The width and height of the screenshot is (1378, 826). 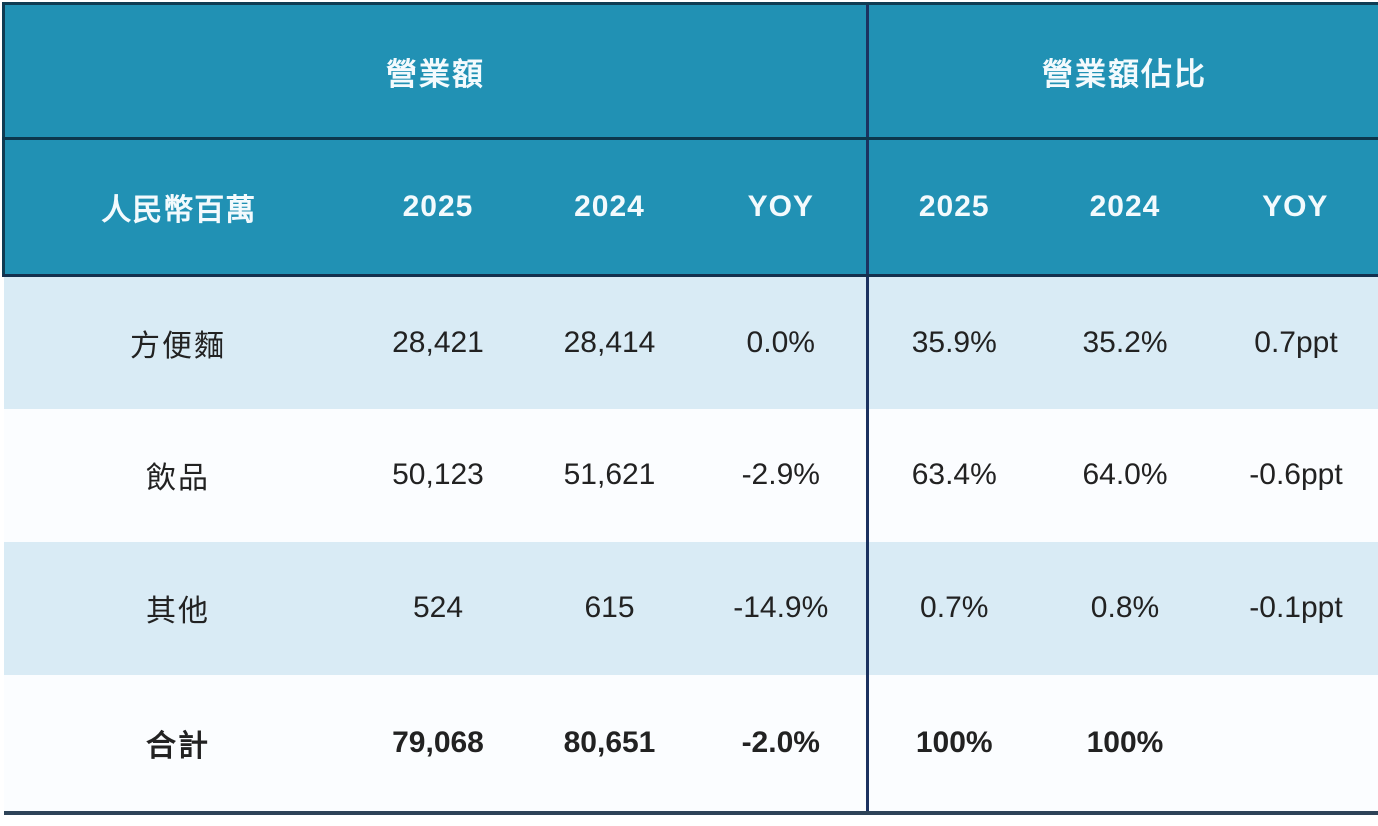 I want to click on cell-rev-yoy: 0.0%, so click(x=780, y=342).